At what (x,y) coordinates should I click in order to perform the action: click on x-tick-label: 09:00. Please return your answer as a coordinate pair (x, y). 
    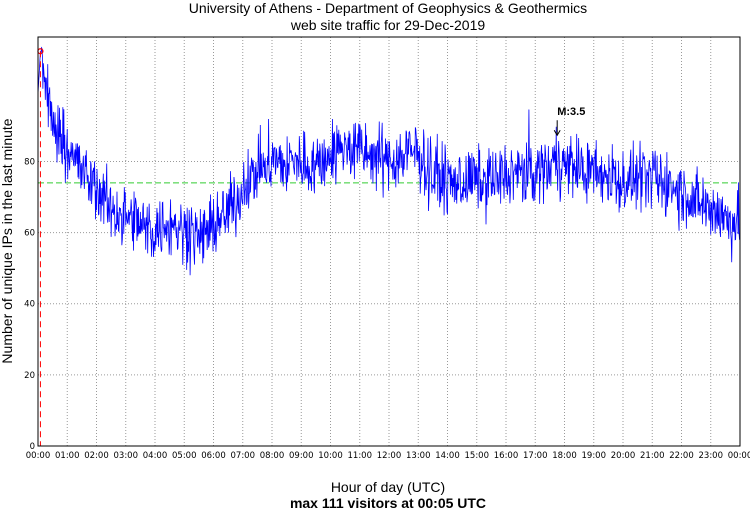
    Looking at the image, I should click on (301, 456).